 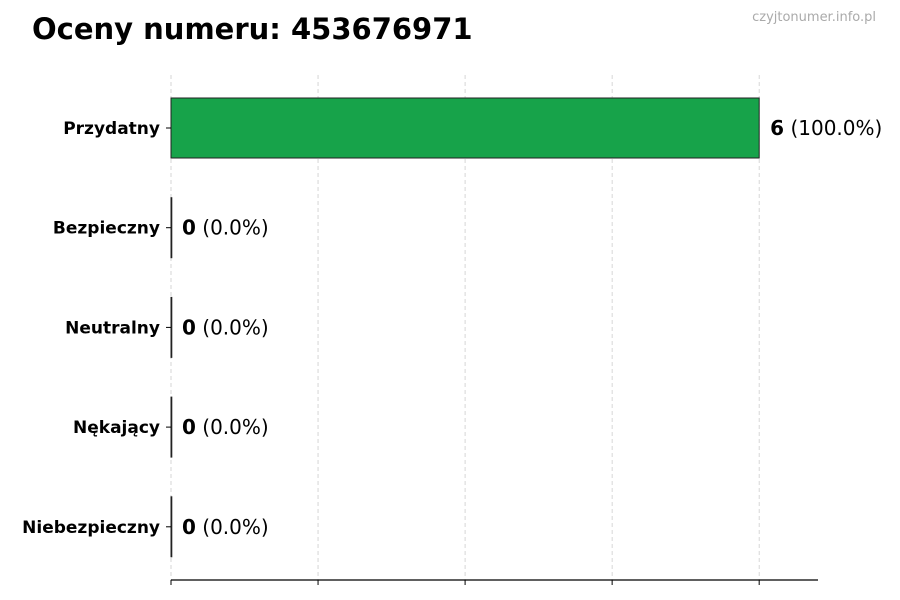 I want to click on category-label: Neutralny, so click(x=112, y=328).